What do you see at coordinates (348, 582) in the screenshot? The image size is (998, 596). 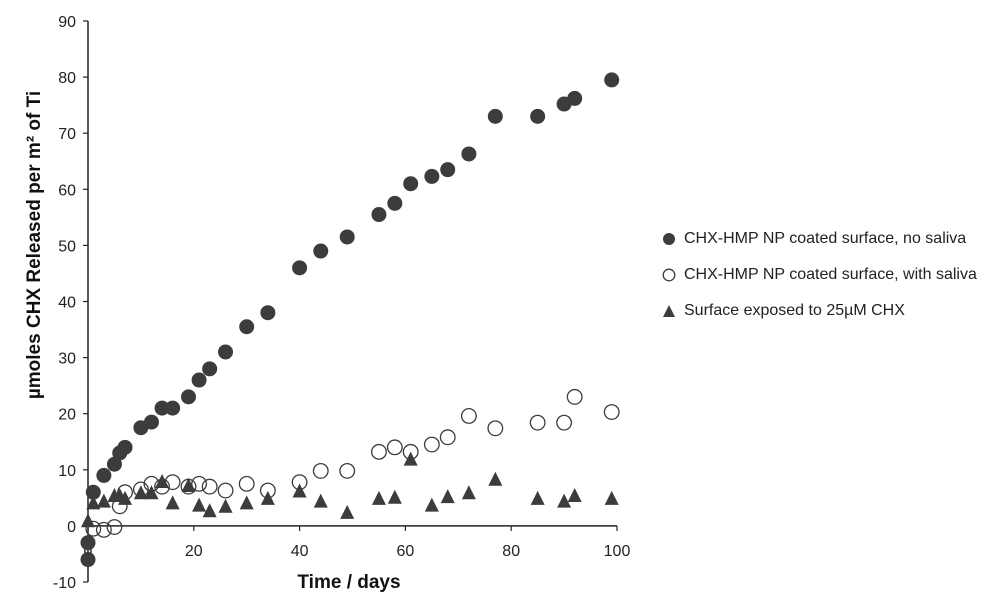 I see `x-axis-title: Time / days` at bounding box center [348, 582].